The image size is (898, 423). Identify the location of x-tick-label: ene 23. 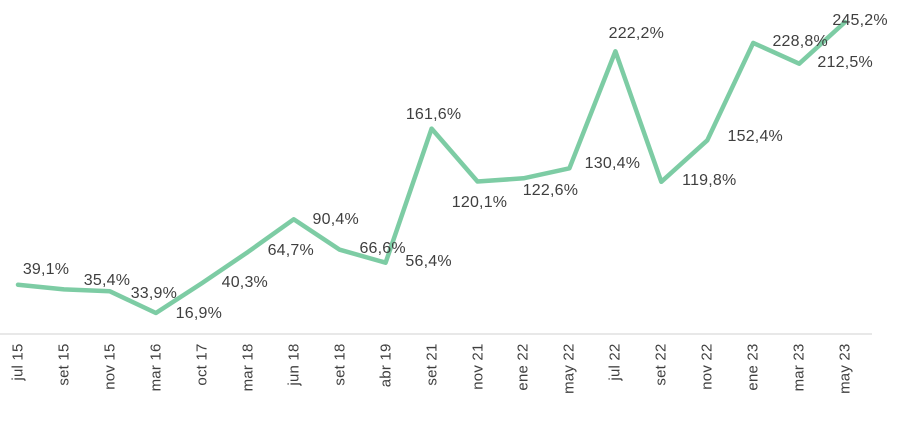
(753, 367).